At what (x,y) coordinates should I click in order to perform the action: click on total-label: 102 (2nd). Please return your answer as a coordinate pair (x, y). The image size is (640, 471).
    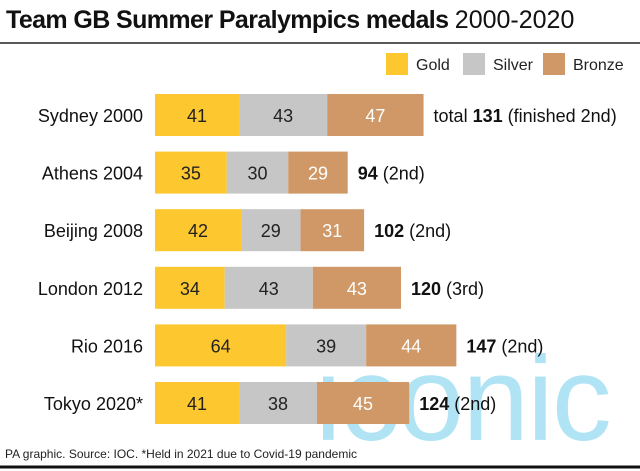
    Looking at the image, I should click on (412, 231).